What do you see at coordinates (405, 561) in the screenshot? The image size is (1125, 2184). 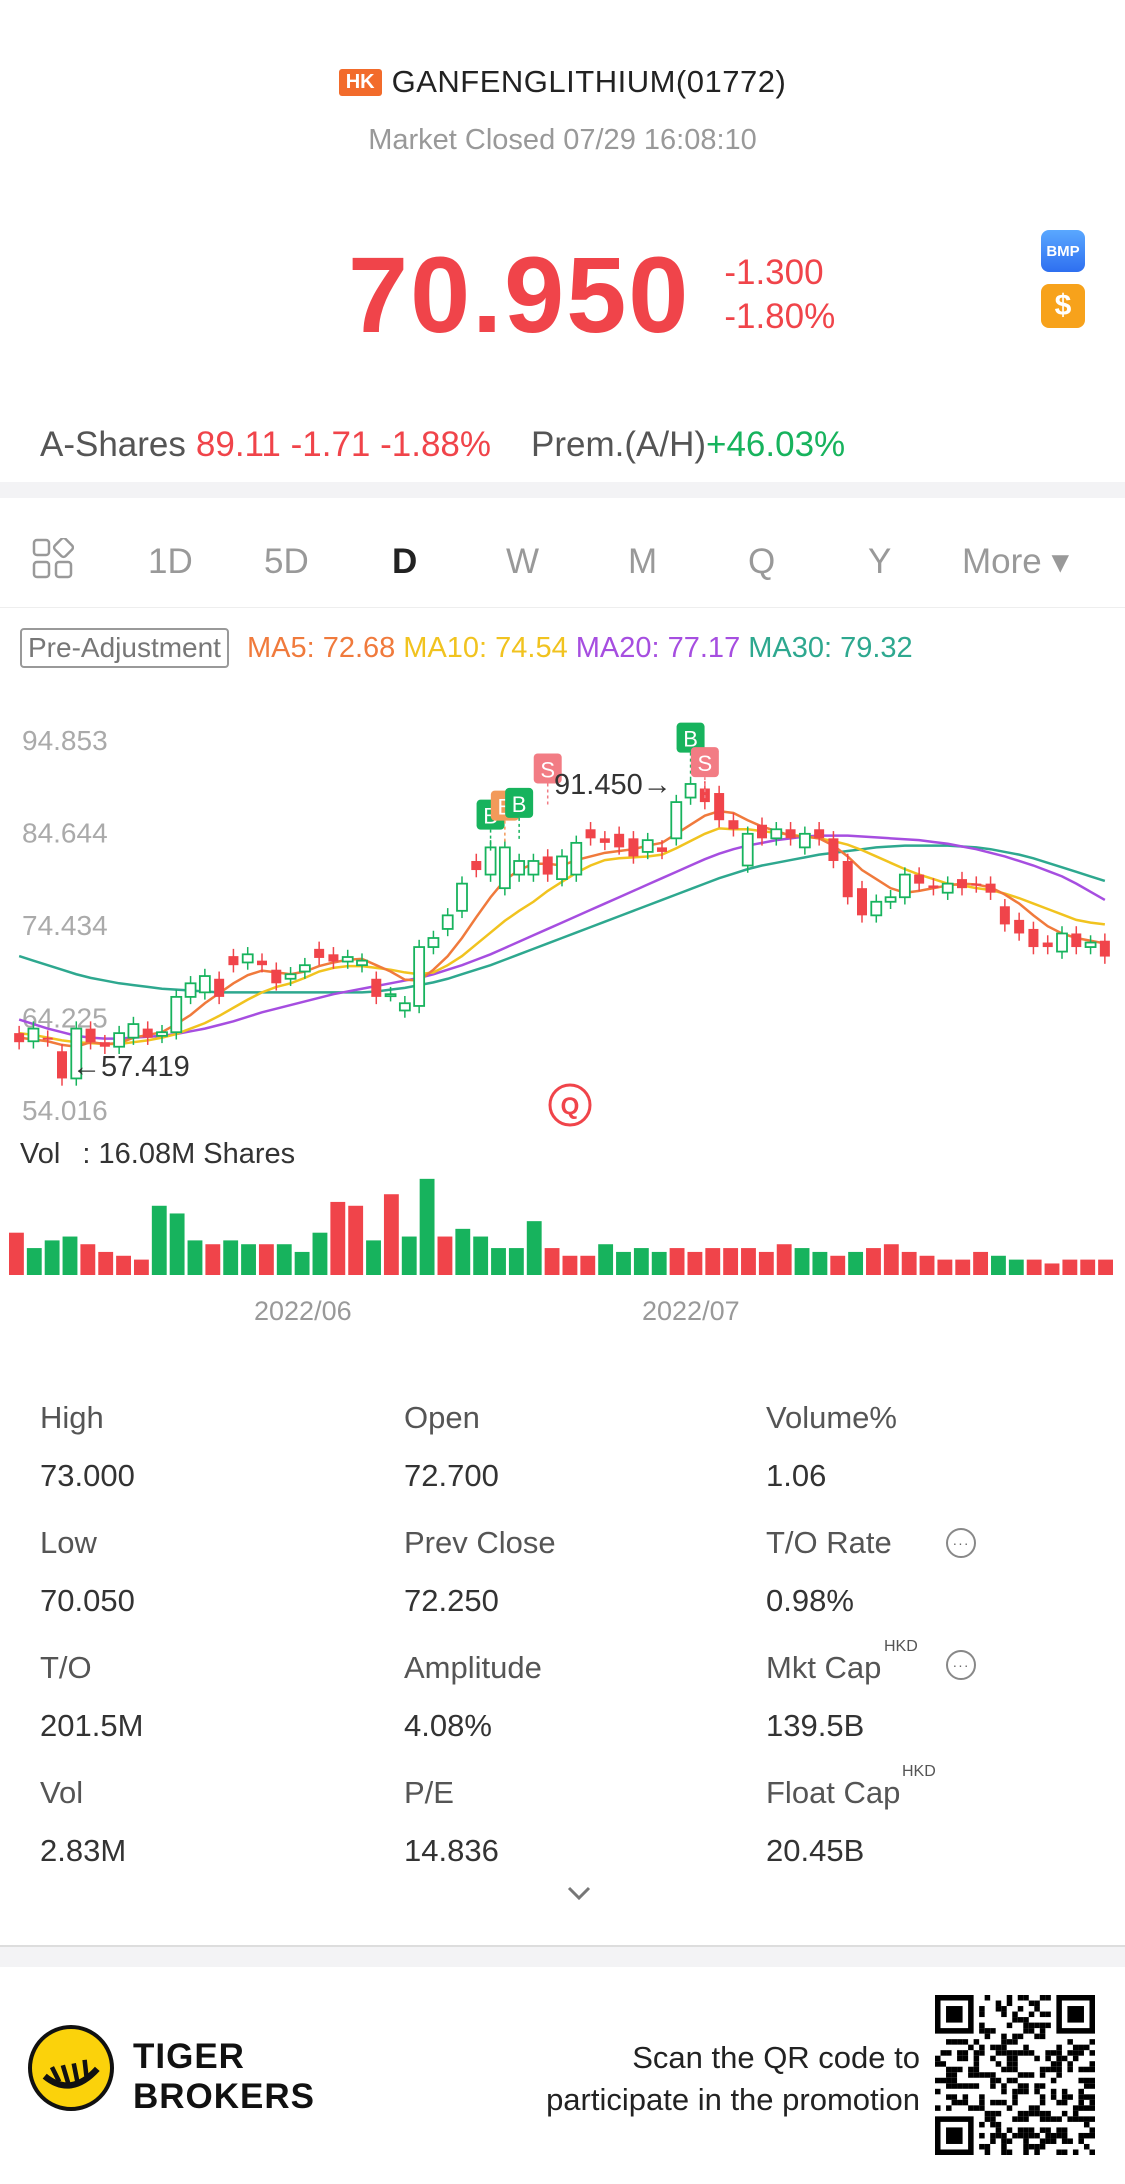 I see `tab-d: D` at bounding box center [405, 561].